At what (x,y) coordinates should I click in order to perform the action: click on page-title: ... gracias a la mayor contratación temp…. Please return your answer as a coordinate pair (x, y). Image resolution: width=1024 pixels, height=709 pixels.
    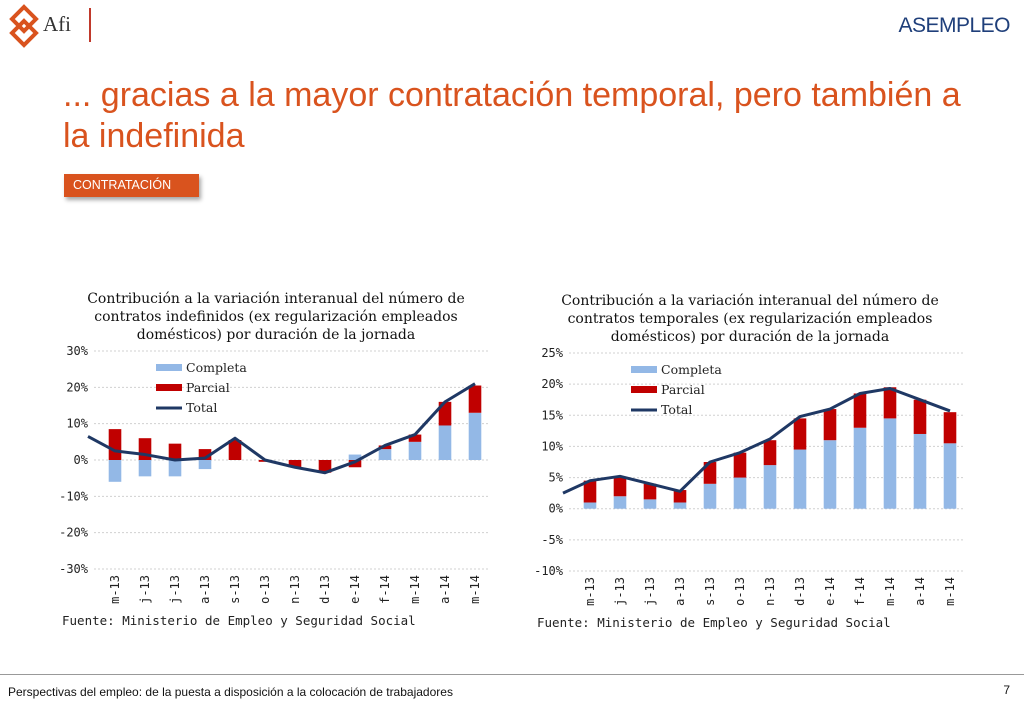
    Looking at the image, I should click on (512, 115).